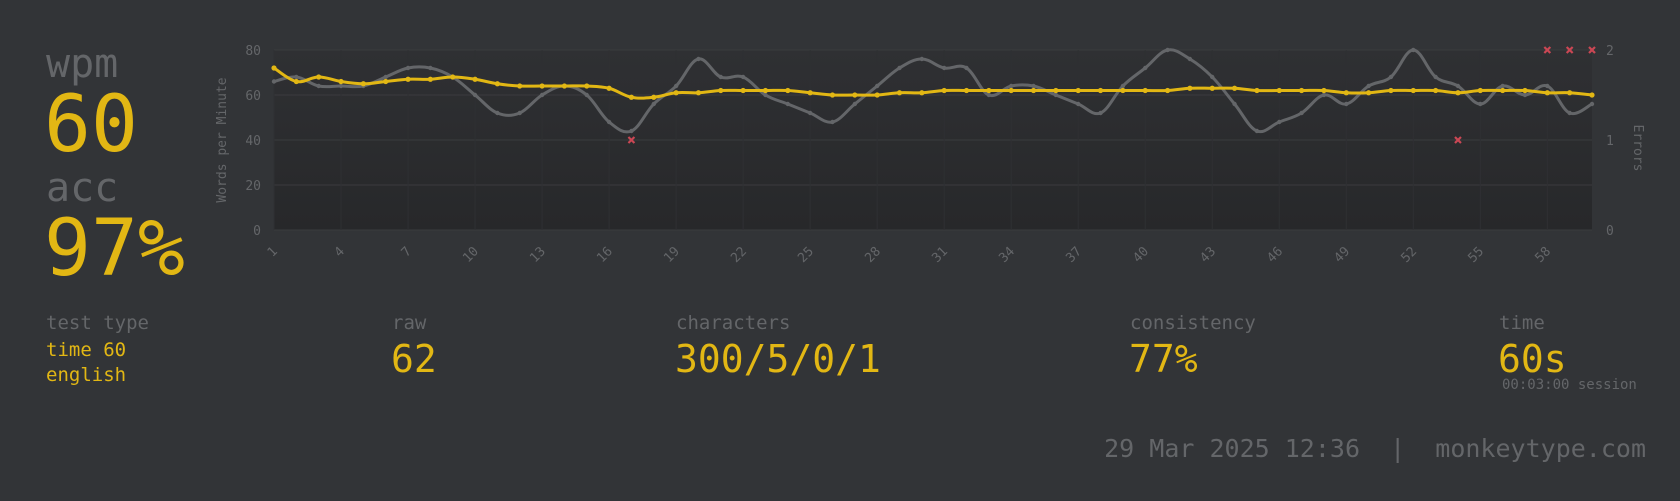 The width and height of the screenshot is (1680, 501). Describe the element at coordinates (672, 255) in the screenshot. I see `x-tick-label: 19` at that location.